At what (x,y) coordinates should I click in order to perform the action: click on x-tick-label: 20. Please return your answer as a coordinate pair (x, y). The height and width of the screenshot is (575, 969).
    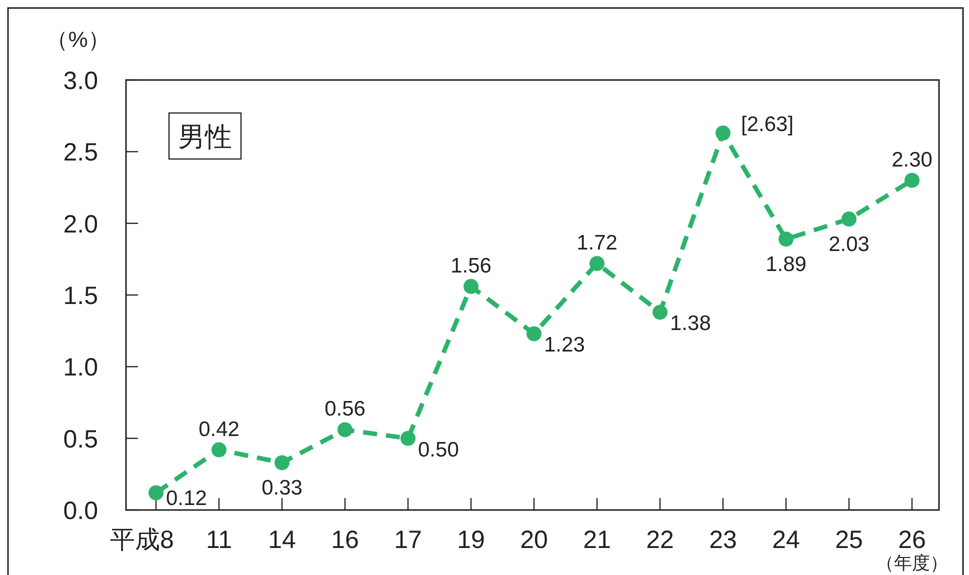
    Looking at the image, I should click on (534, 540).